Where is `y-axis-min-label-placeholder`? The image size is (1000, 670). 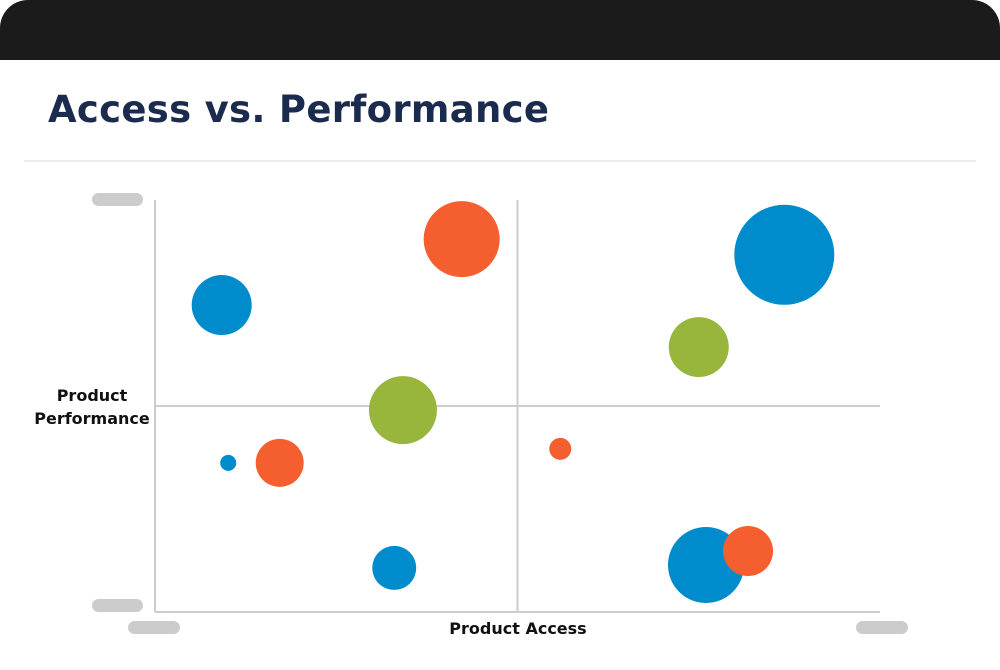
y-axis-min-label-placeholder is located at coordinates (117, 605).